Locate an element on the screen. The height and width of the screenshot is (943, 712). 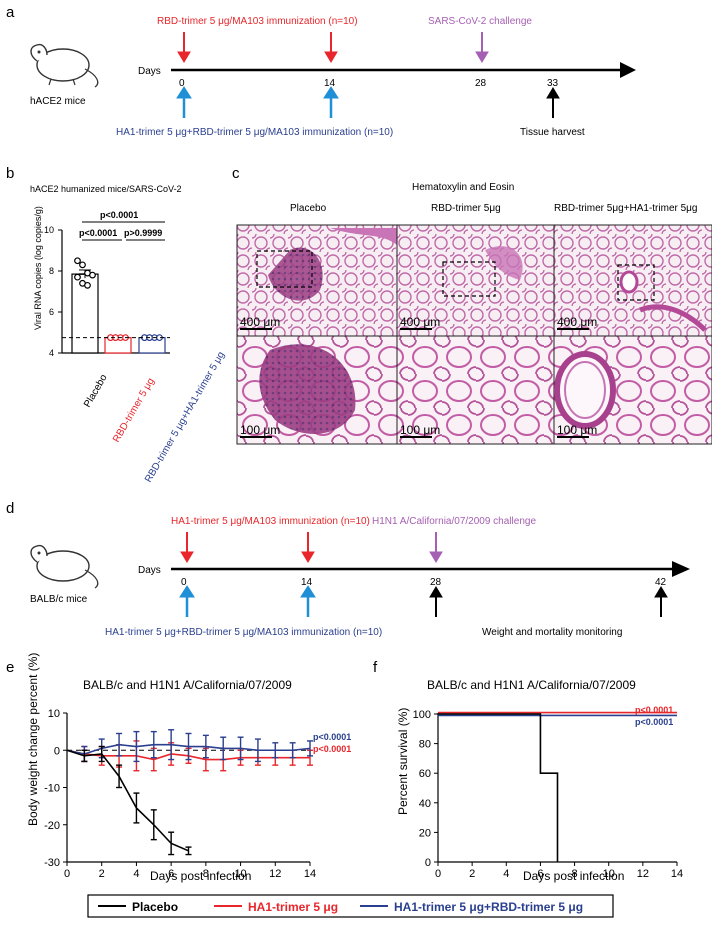
panel-e-title: BALB/c and H1N1 A/California/07/2009 is located at coordinates (187, 685).